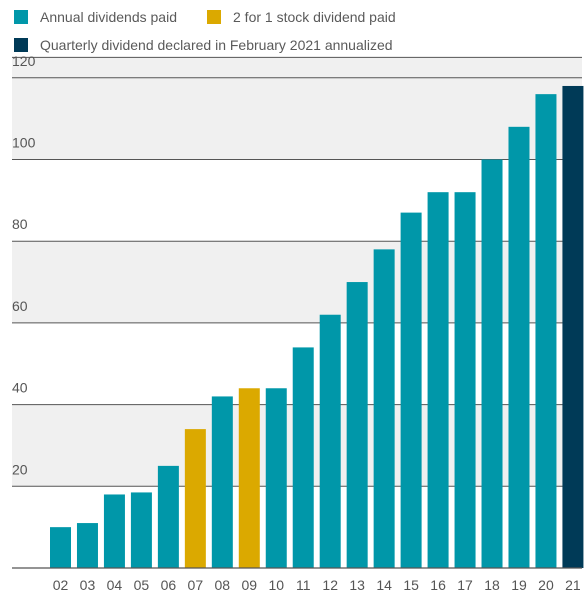  Describe the element at coordinates (115, 585) in the screenshot. I see `x-tick-label-04: 04` at that location.